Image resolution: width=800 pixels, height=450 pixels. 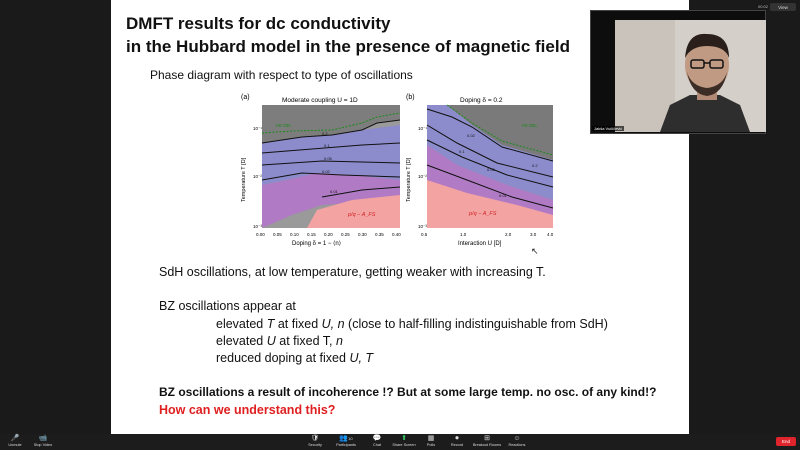 I want to click on svg-text: 0.30, so click(x=362, y=234).